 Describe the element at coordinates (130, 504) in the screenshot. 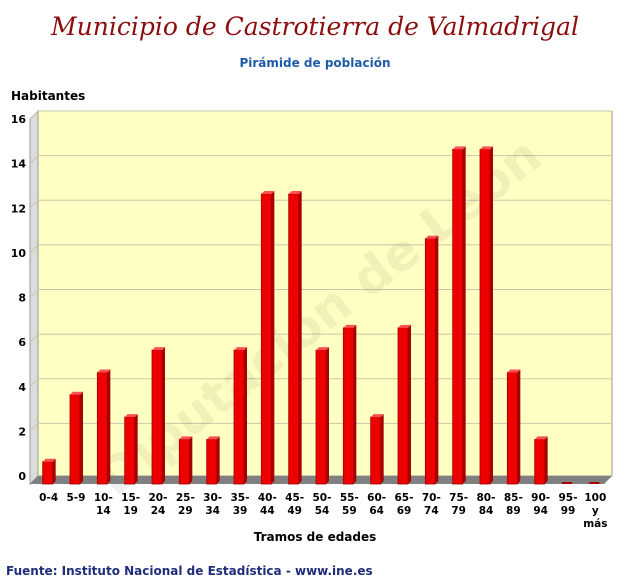

I see `x-tick-label: 15-19` at that location.